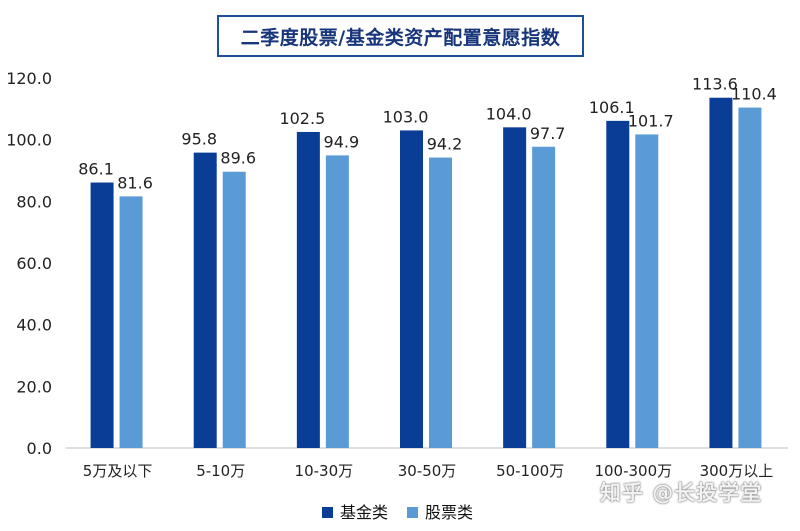 This screenshot has height=531, width=800. I want to click on data-label: 103.0, so click(406, 116).